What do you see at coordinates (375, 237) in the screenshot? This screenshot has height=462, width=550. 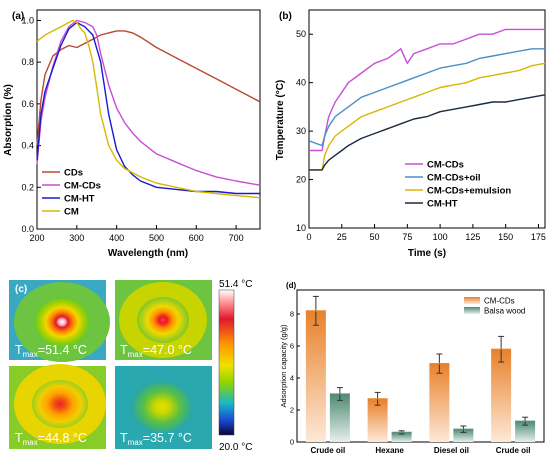 I see `panel-b-xtick-label: 50` at bounding box center [375, 237].